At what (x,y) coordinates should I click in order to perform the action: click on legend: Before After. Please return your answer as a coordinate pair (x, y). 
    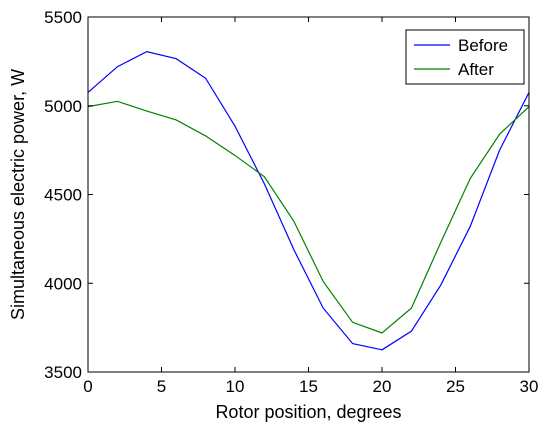
    Looking at the image, I should click on (465, 57).